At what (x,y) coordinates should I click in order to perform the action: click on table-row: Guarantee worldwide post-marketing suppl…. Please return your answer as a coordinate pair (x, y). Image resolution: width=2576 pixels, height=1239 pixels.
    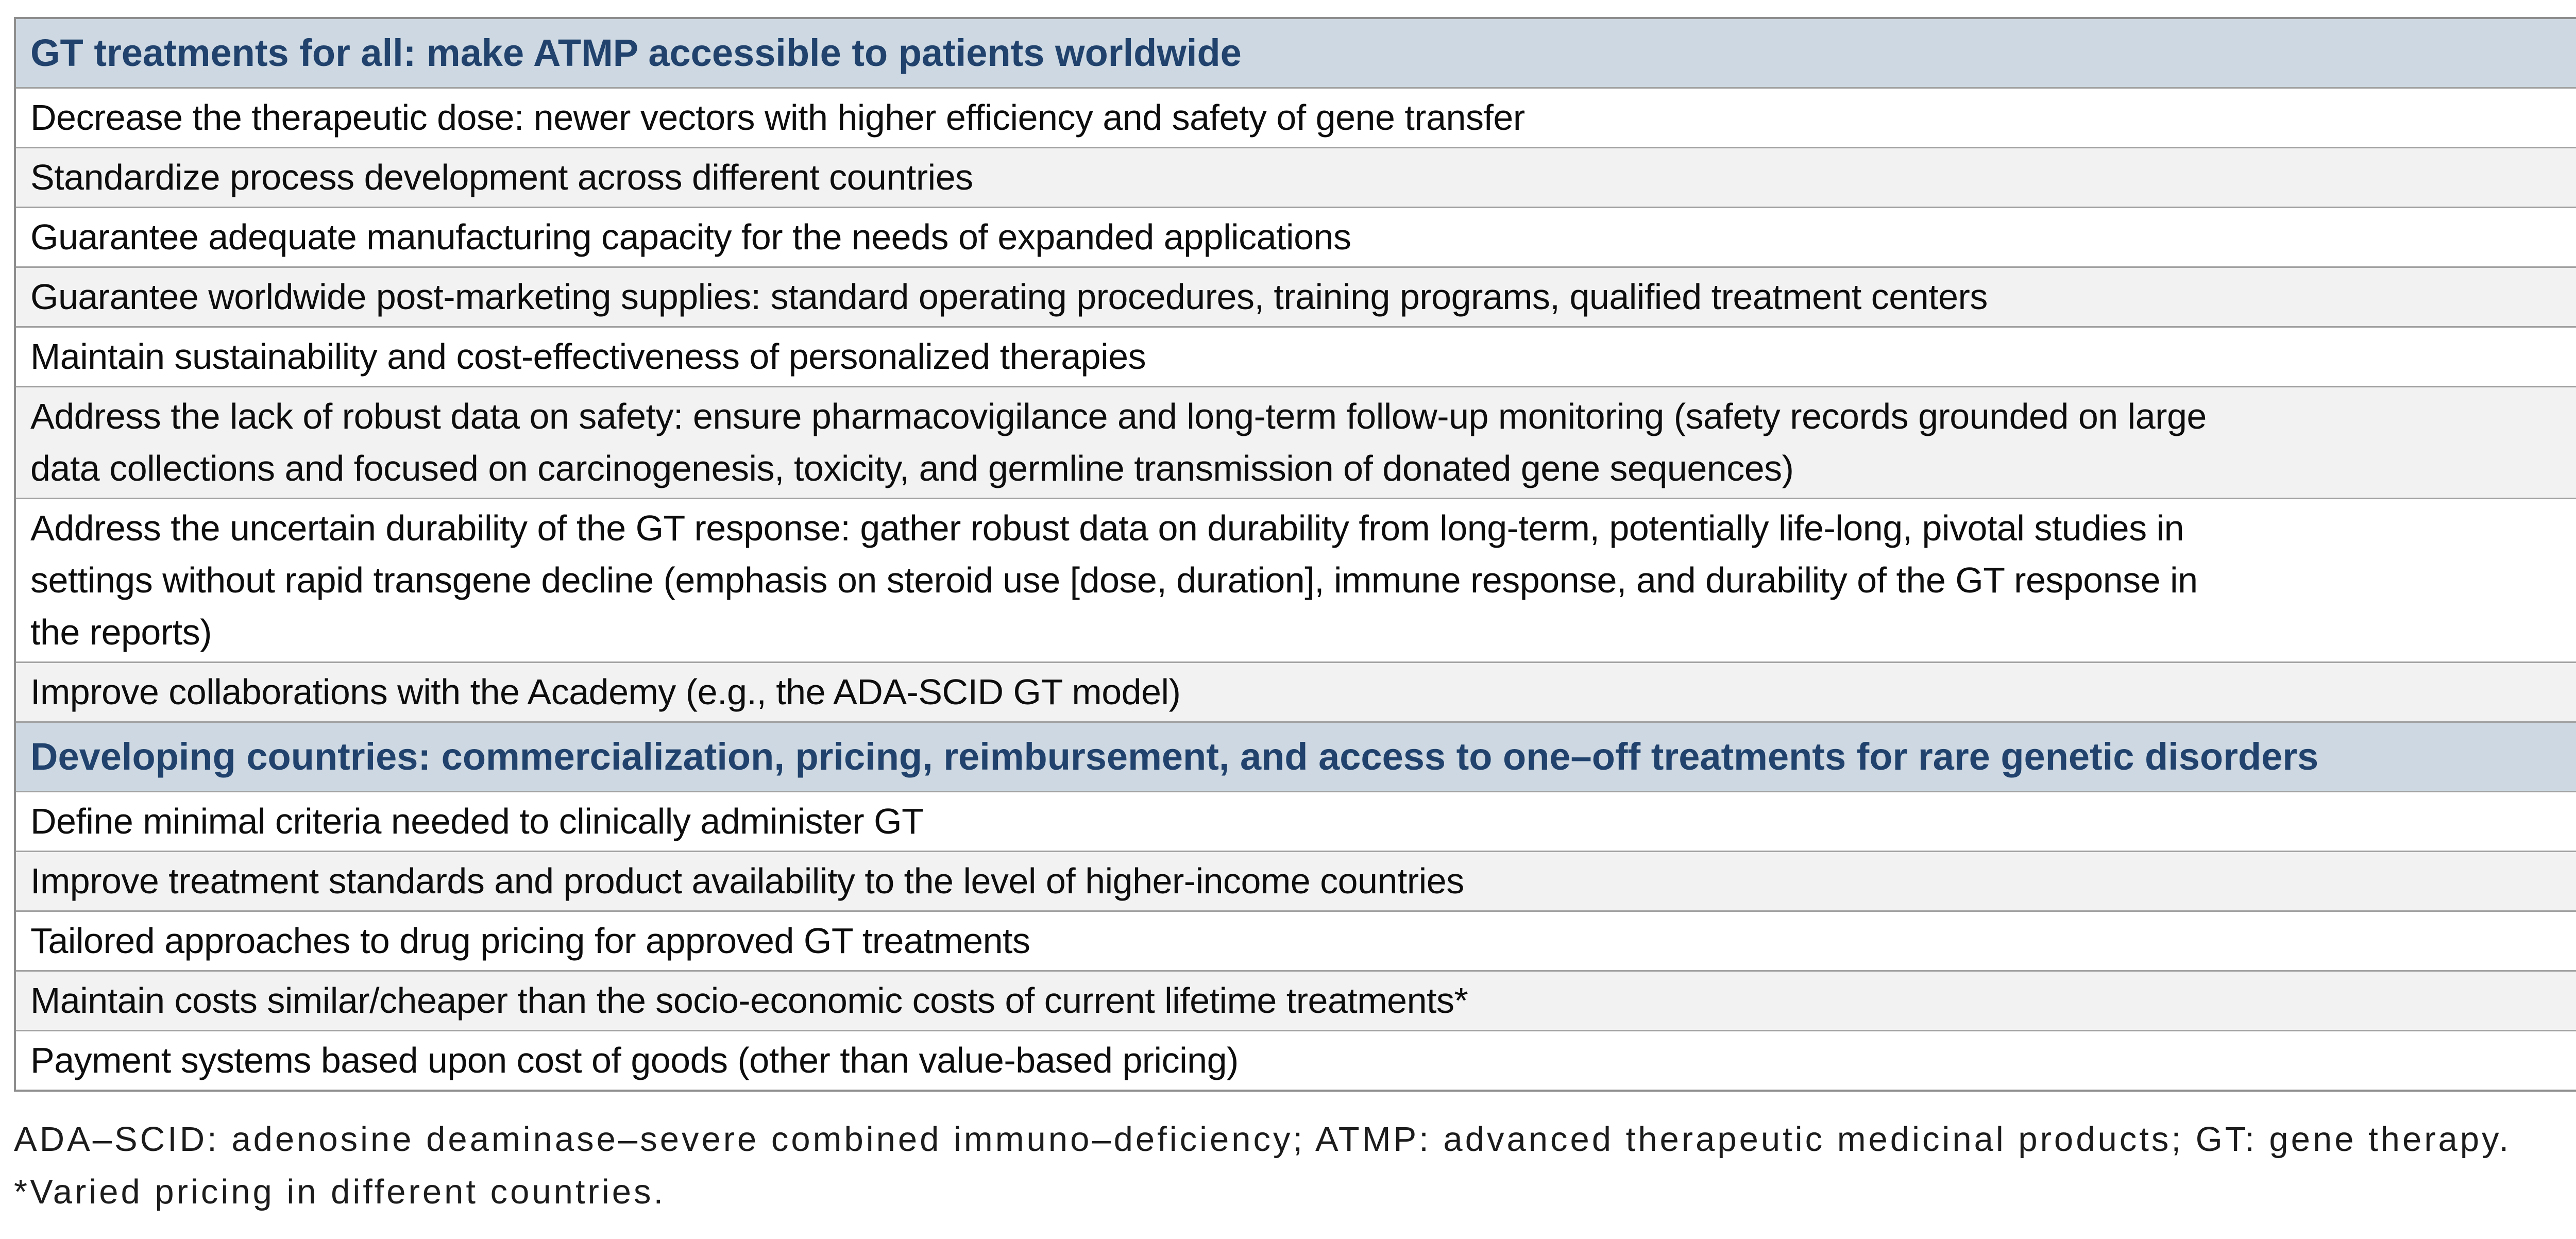
    Looking at the image, I should click on (1296, 296).